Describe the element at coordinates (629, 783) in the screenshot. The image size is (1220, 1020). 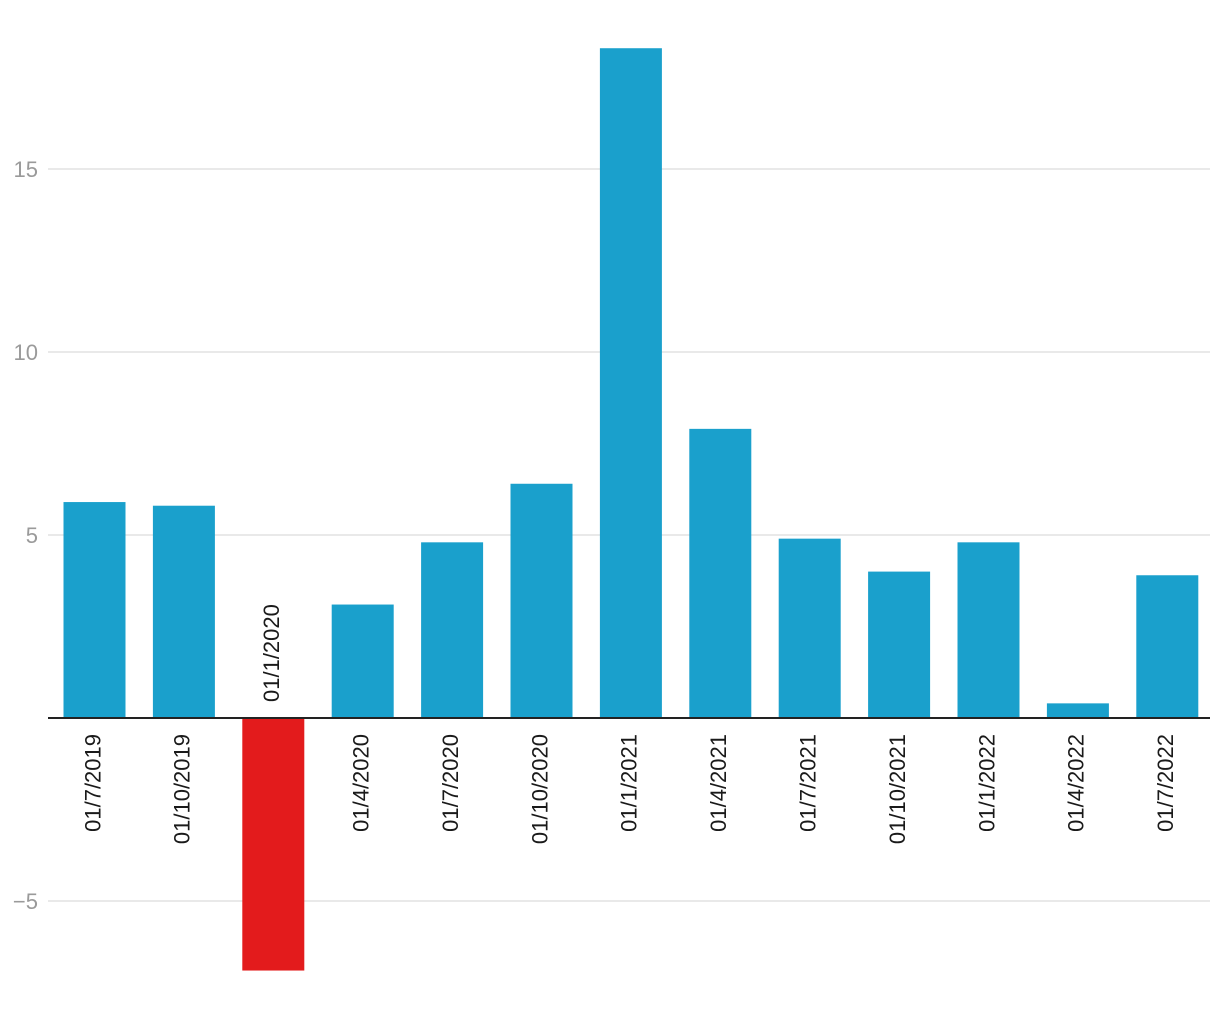
I see `x-tick-label: 01/1/2021` at that location.